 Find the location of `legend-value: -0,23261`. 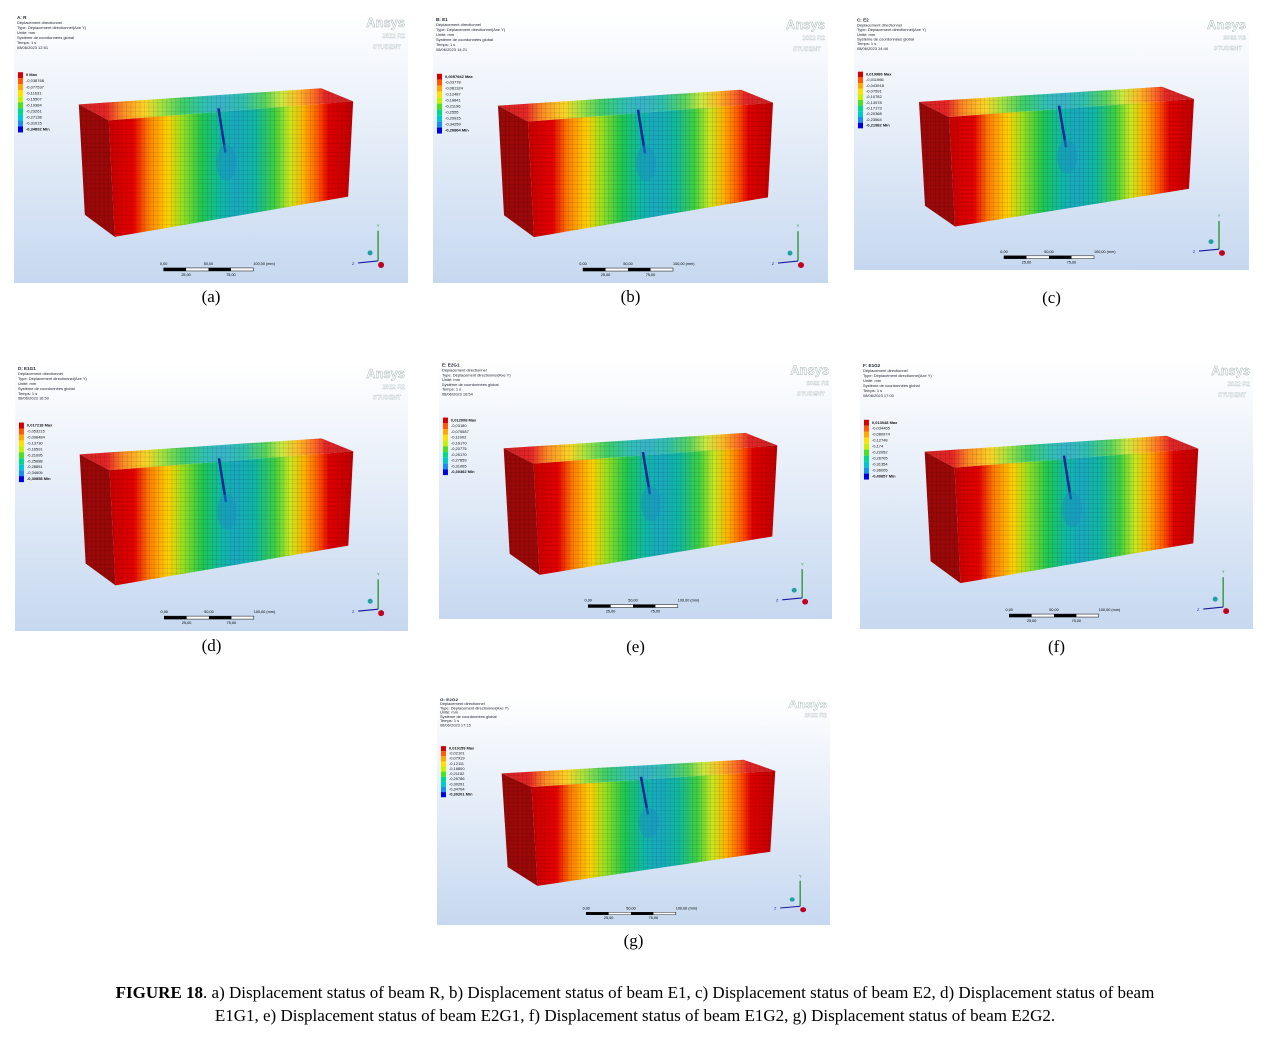

legend-value: -0,23261 is located at coordinates (34, 110).